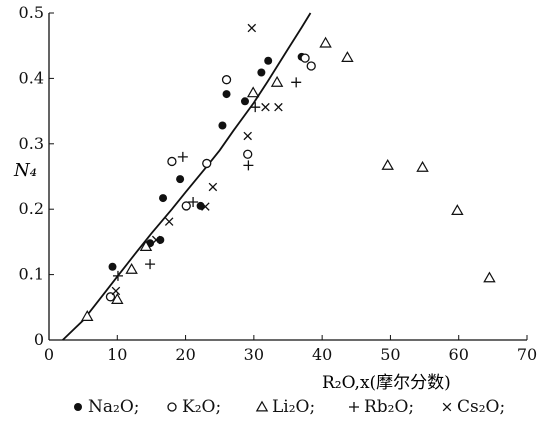  Describe the element at coordinates (31, 208) in the screenshot. I see `y-tick-label: 0.2` at that location.